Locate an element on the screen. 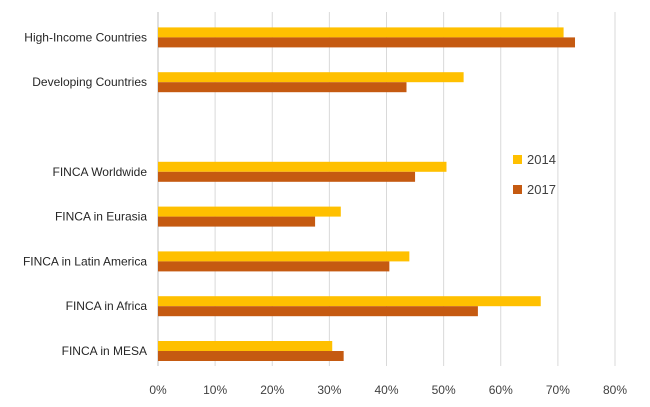  category-label: FINCA in Eurasia is located at coordinates (101, 217).